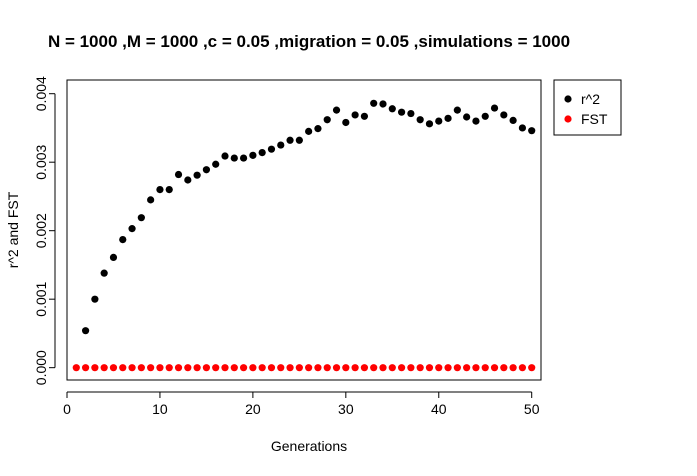 The image size is (697, 476). Describe the element at coordinates (41, 161) in the screenshot. I see `y-tick-label: 0.003` at that location.